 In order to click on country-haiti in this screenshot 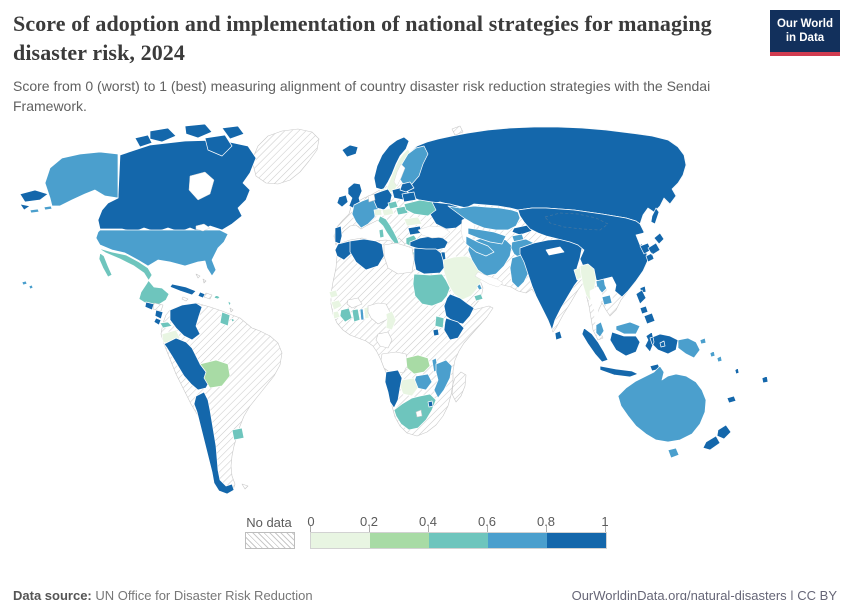, I will do `click(201, 295)`.